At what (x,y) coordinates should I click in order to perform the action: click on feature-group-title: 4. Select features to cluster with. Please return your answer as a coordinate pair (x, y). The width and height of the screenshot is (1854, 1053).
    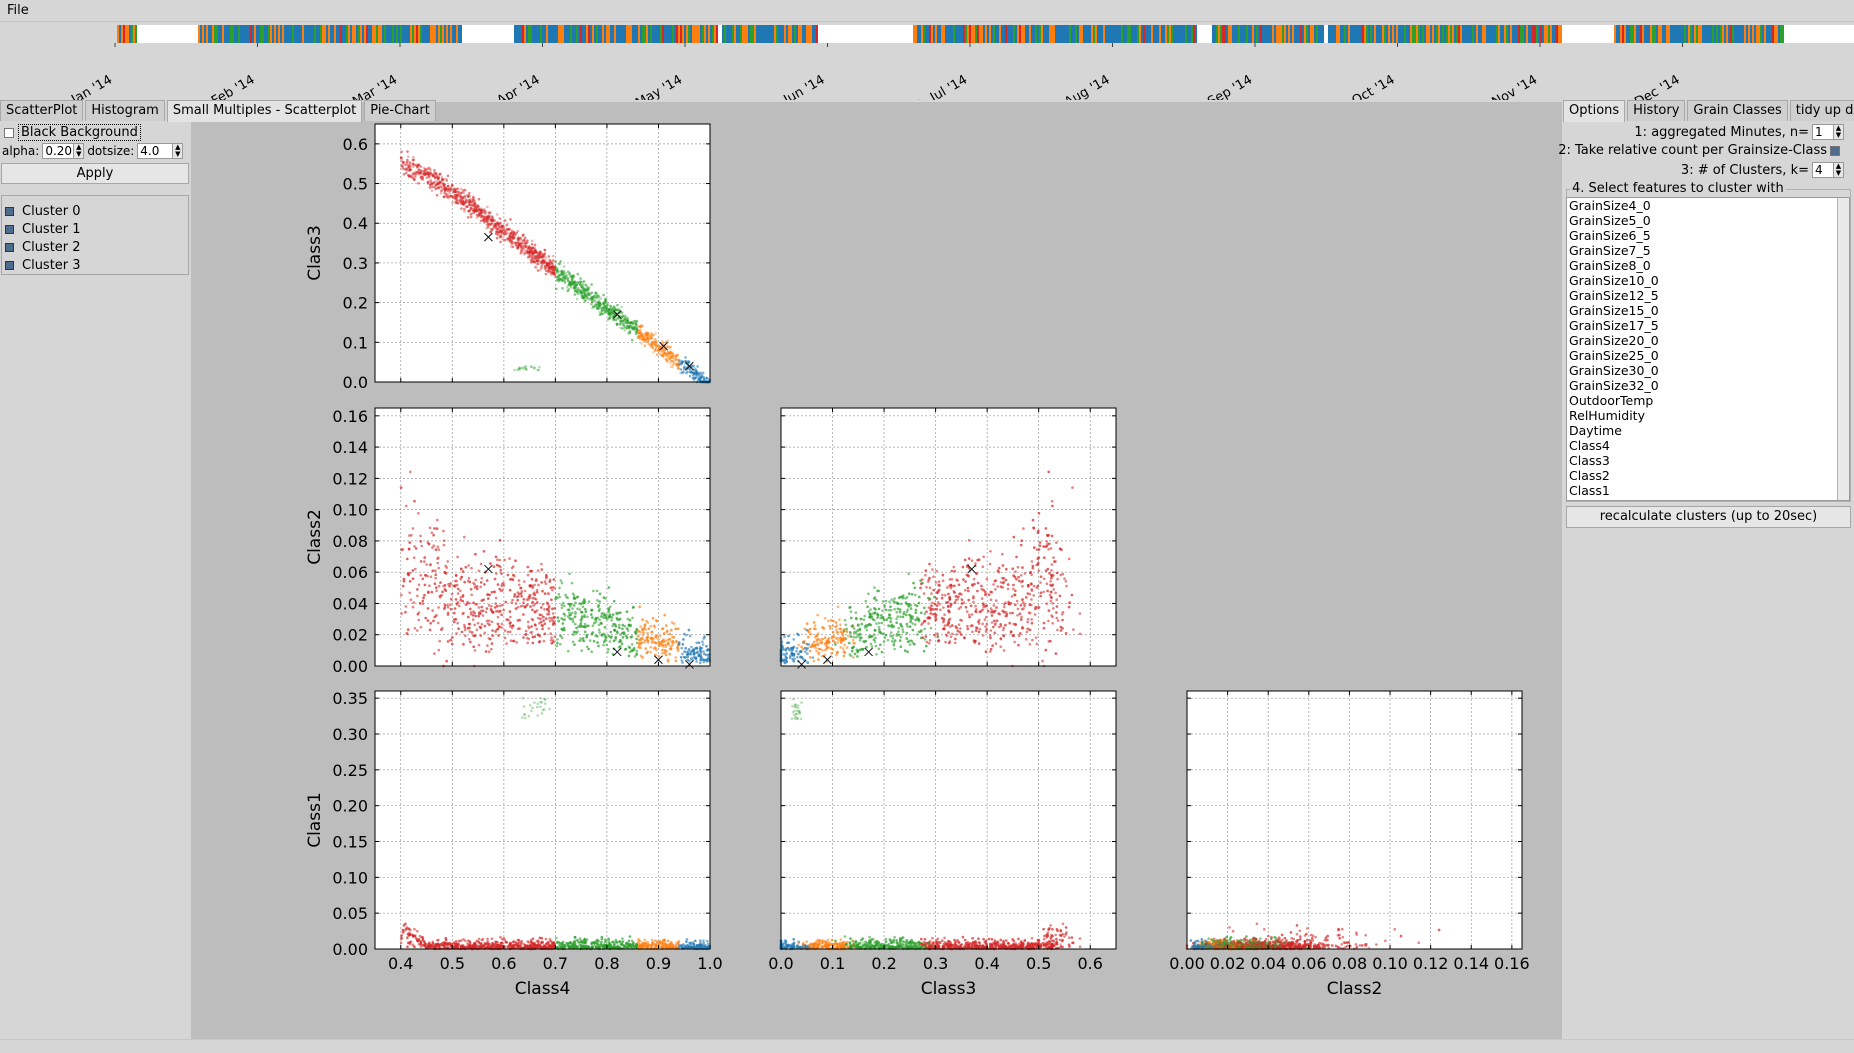
    Looking at the image, I should click on (1678, 188).